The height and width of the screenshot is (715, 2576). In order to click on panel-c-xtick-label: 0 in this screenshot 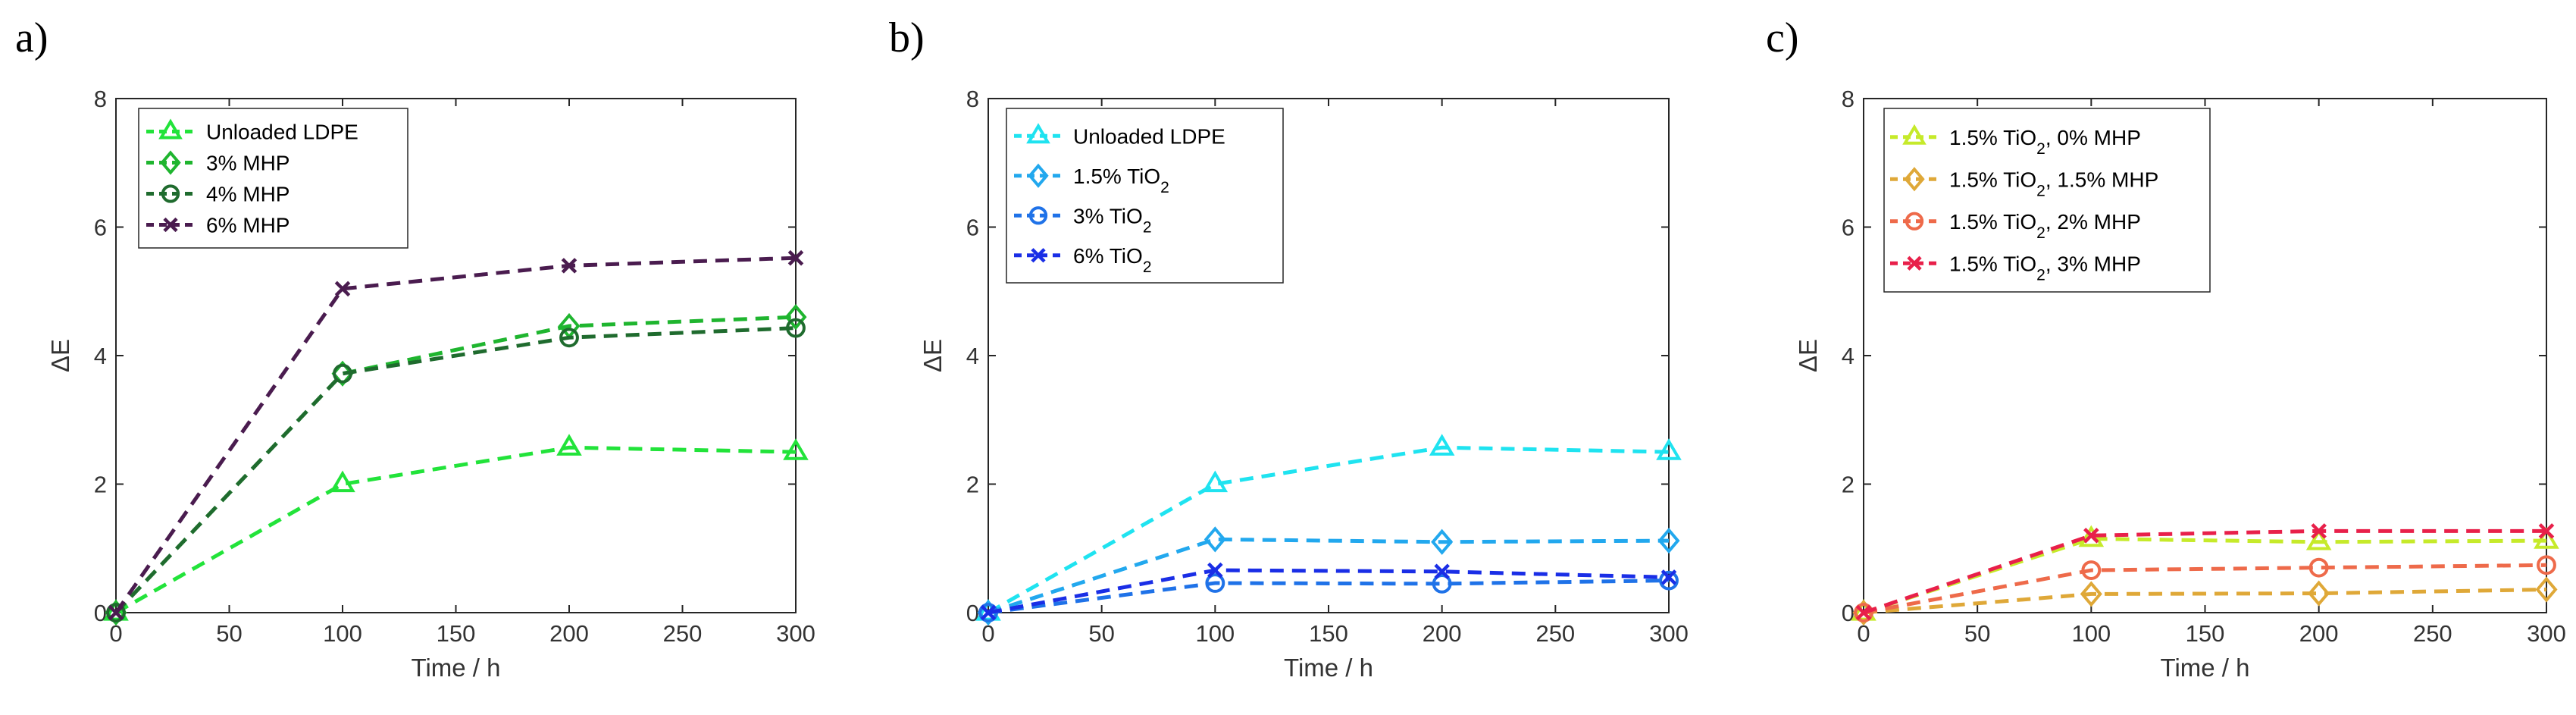, I will do `click(1864, 633)`.